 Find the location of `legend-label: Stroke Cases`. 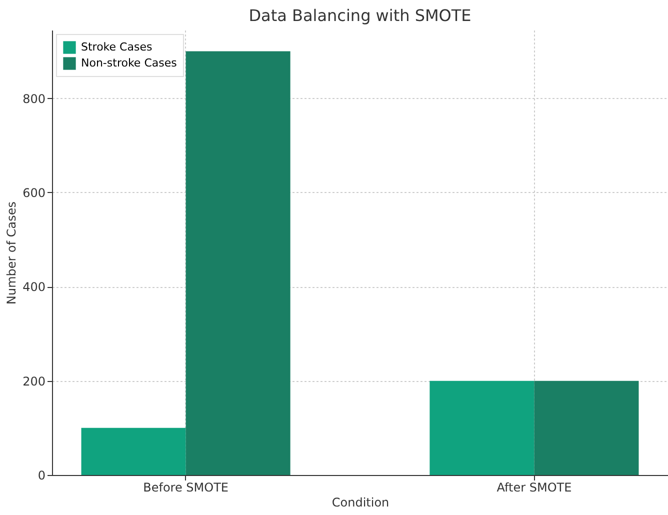

legend-label: Stroke Cases is located at coordinates (116, 47).